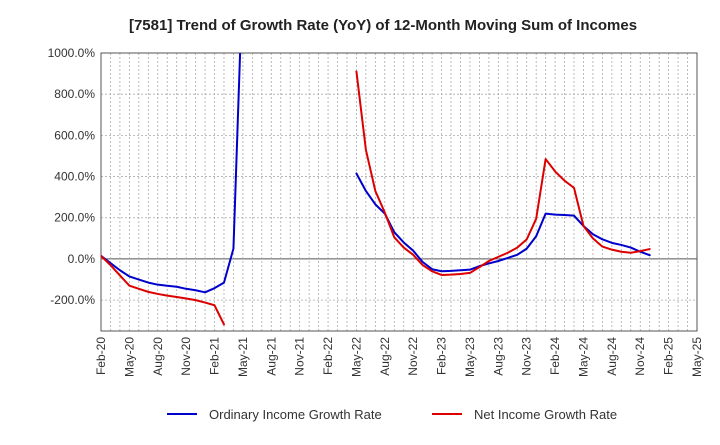 The width and height of the screenshot is (720, 445). What do you see at coordinates (470, 357) in the screenshot?
I see `x-tick-label: May-23` at bounding box center [470, 357].